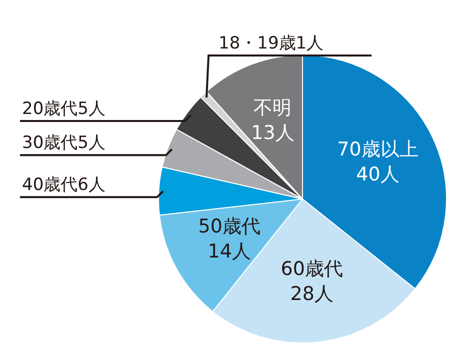 The height and width of the screenshot is (364, 465). Describe the element at coordinates (229, 251) in the screenshot. I see `data-label: 14人` at that location.